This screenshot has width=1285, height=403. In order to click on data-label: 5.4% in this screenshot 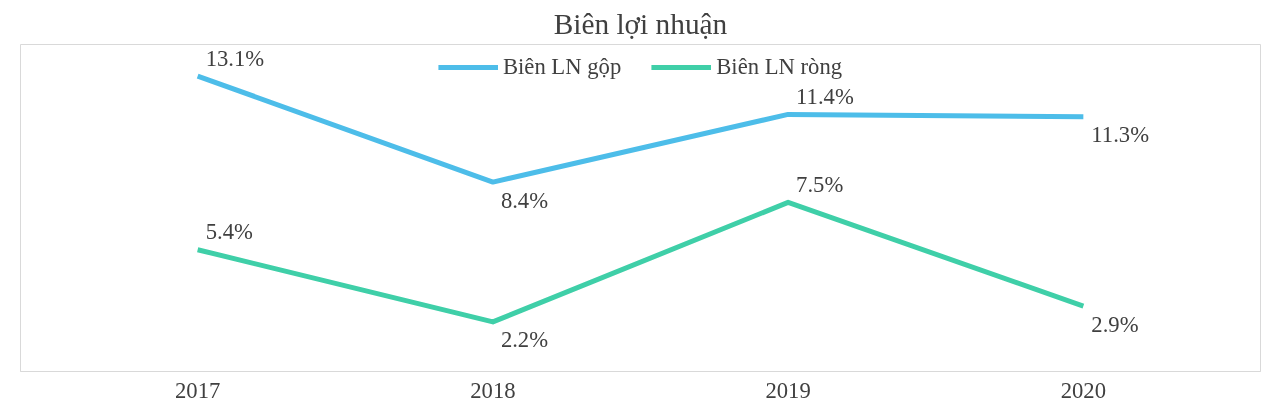, I will do `click(229, 232)`.